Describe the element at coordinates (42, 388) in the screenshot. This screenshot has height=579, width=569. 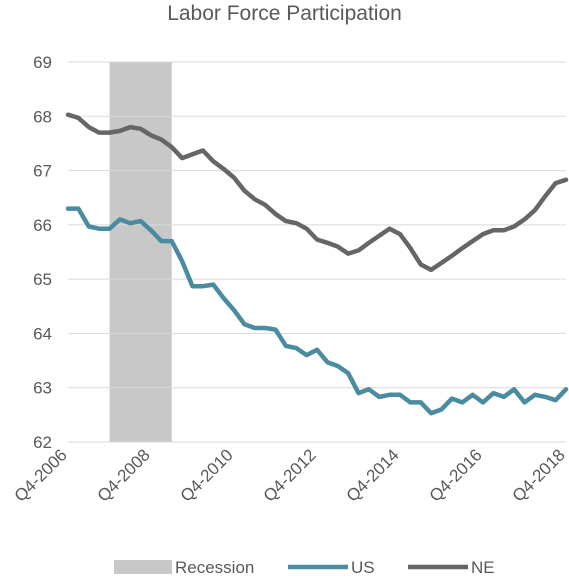
I see `y-tick-label: 63` at that location.